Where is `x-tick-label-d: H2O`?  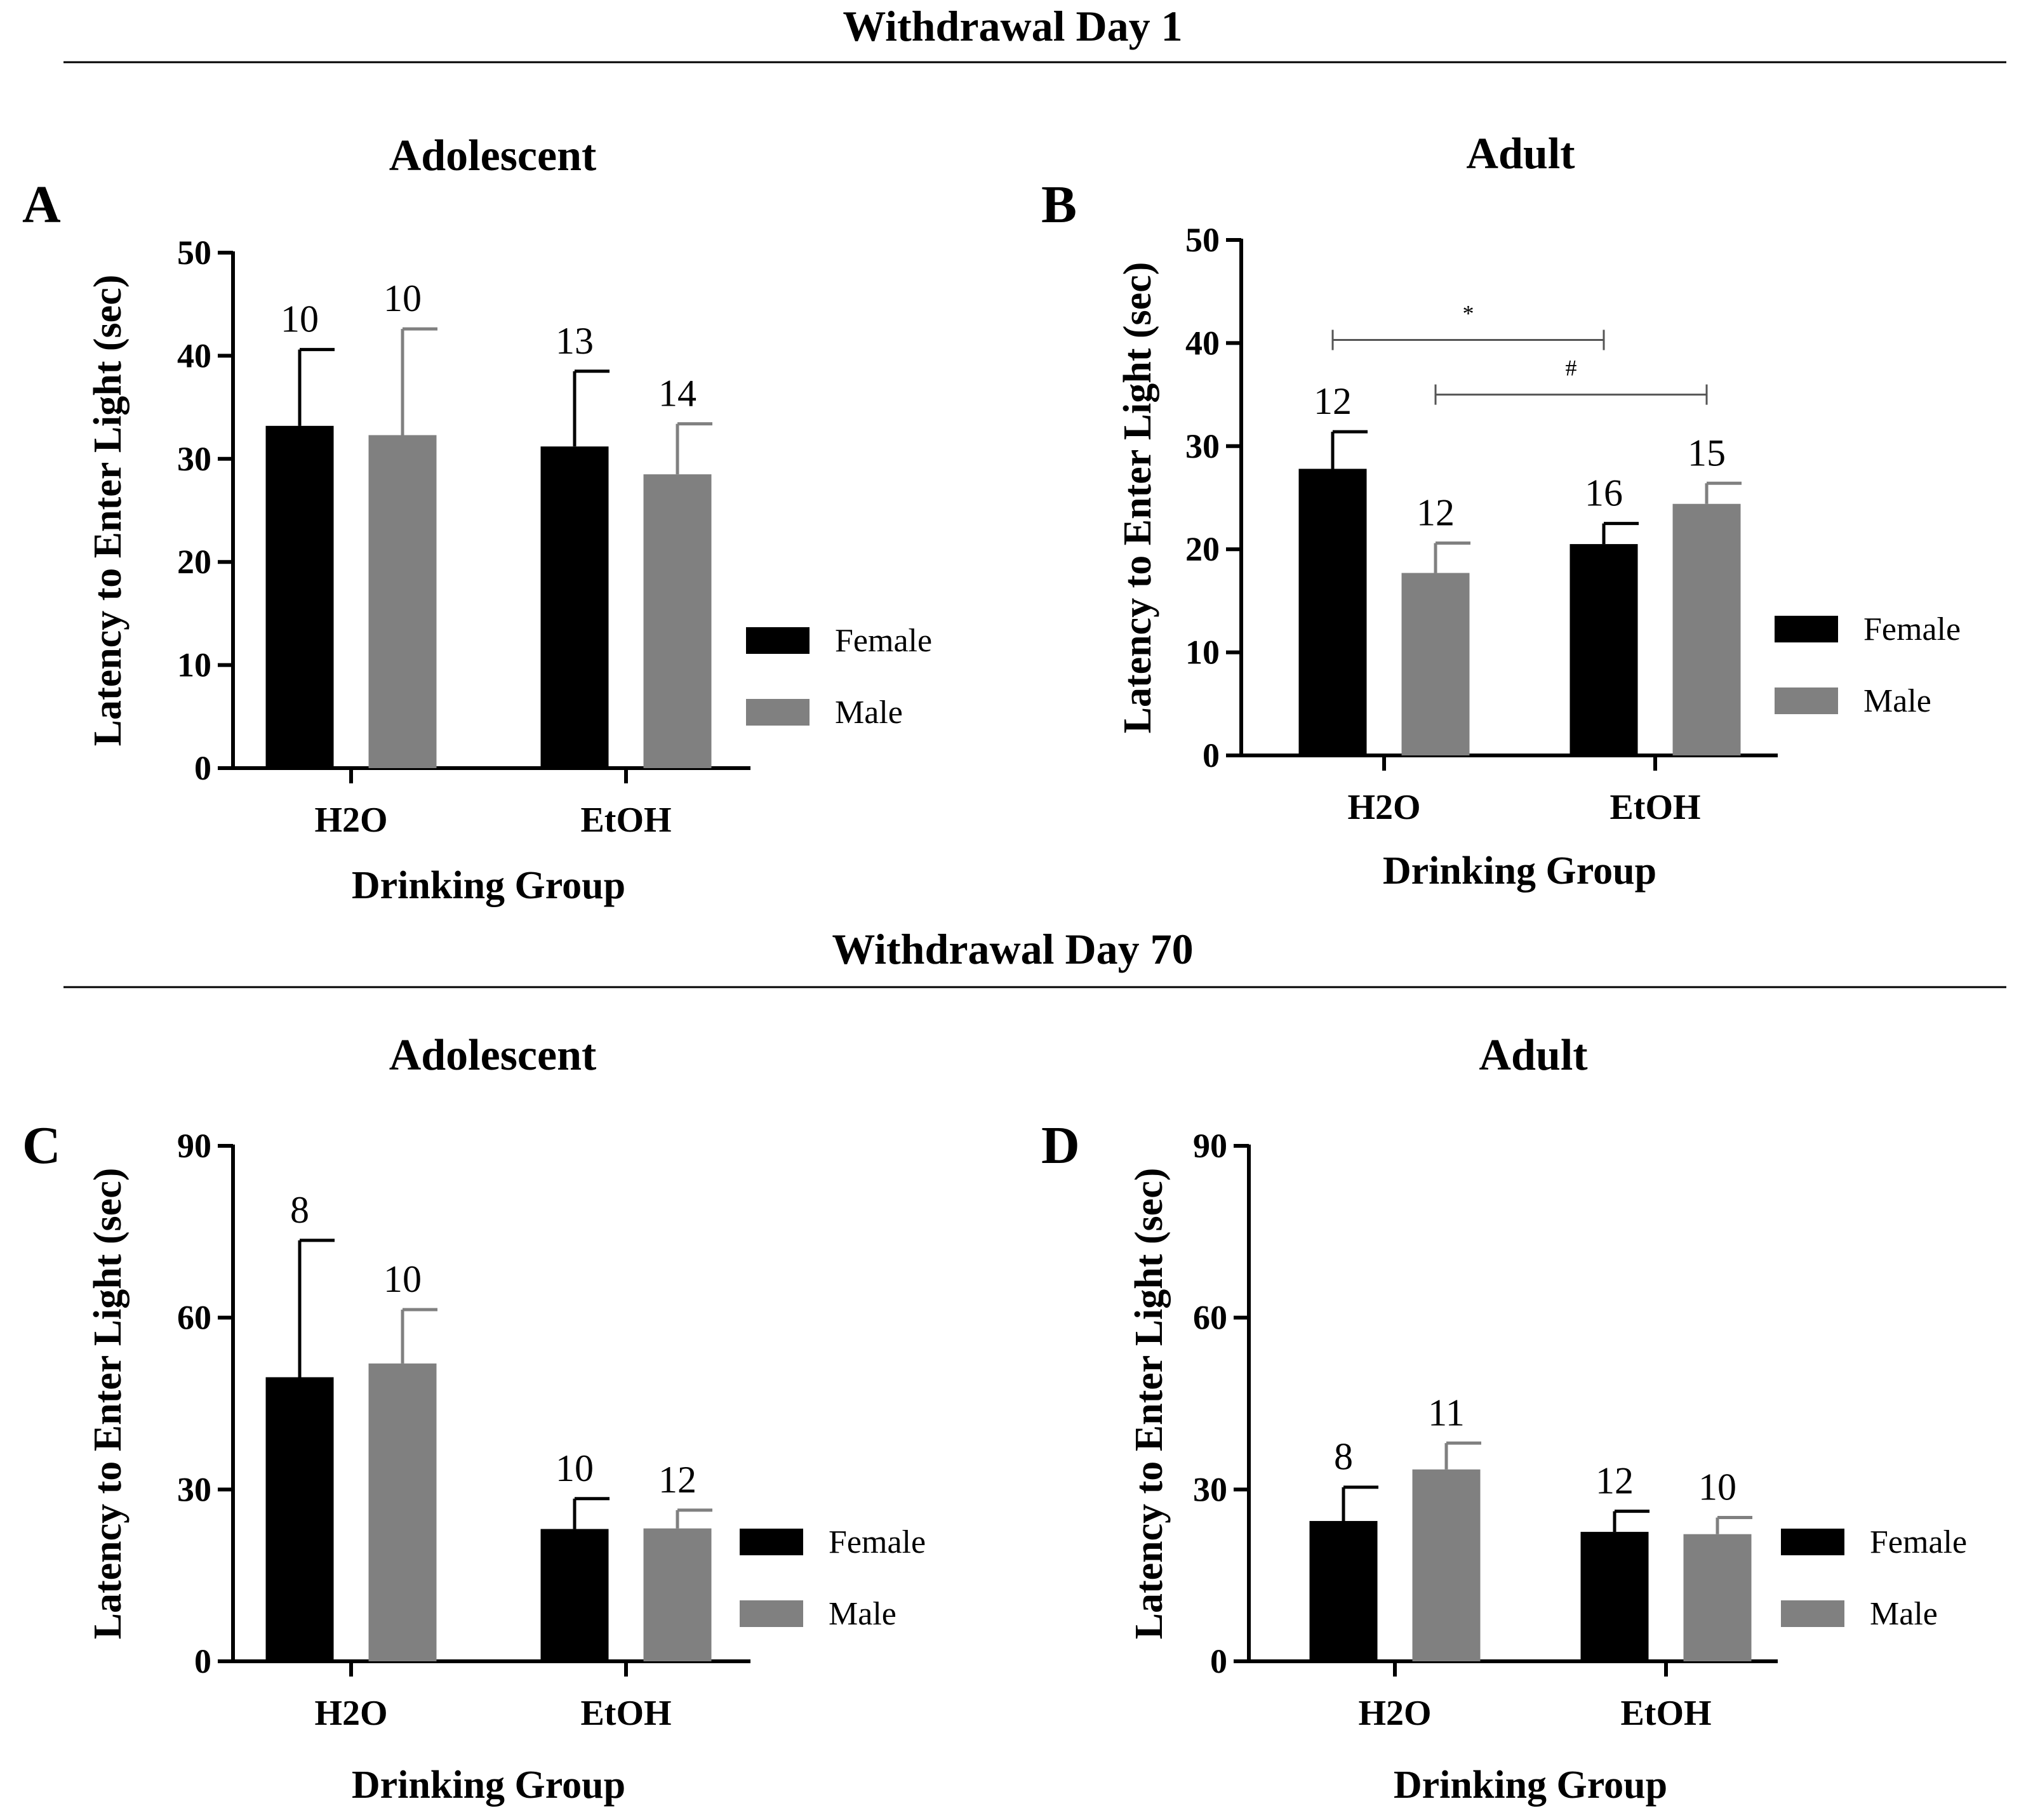
x-tick-label-d: H2O is located at coordinates (1394, 1713).